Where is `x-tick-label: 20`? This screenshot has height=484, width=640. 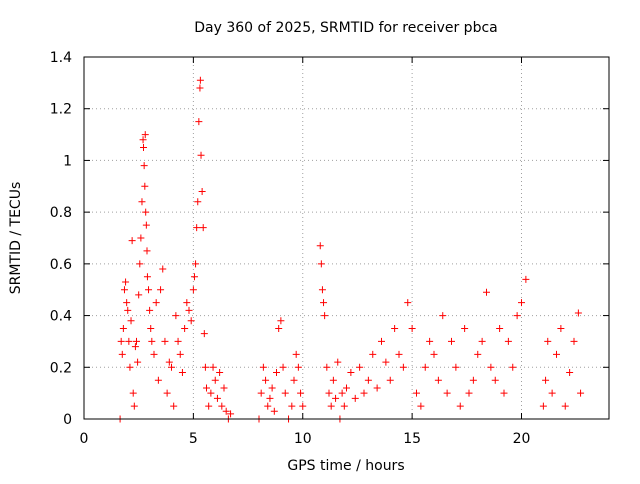 x-tick-label: 20 is located at coordinates (522, 439).